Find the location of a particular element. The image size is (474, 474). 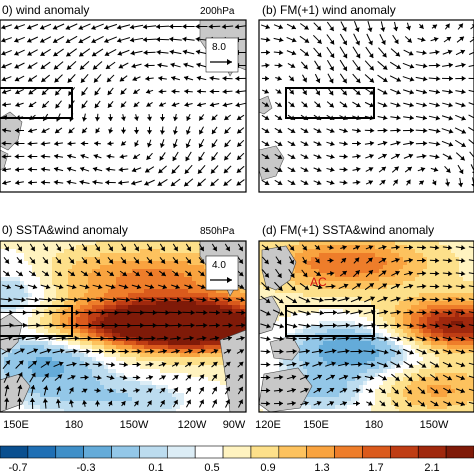

panel-a-level: 200hPa is located at coordinates (217, 11).